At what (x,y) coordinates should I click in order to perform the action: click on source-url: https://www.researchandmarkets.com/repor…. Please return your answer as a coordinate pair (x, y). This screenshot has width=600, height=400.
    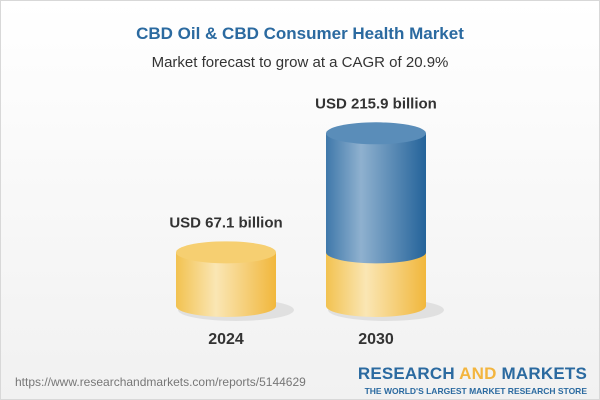
    Looking at the image, I should click on (160, 382).